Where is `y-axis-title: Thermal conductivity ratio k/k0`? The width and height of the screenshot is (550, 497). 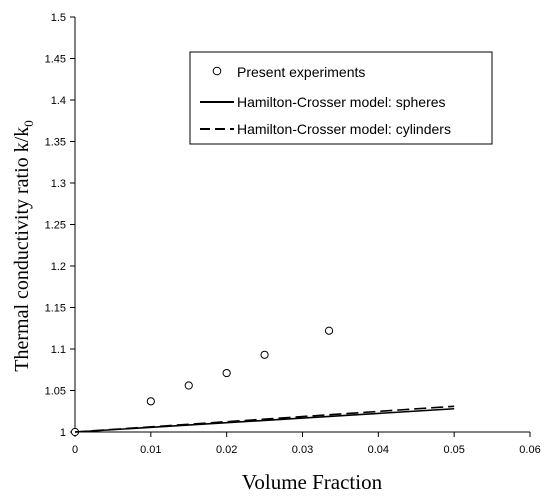
y-axis-title: Thermal conductivity ratio k/k0 is located at coordinates (23, 245).